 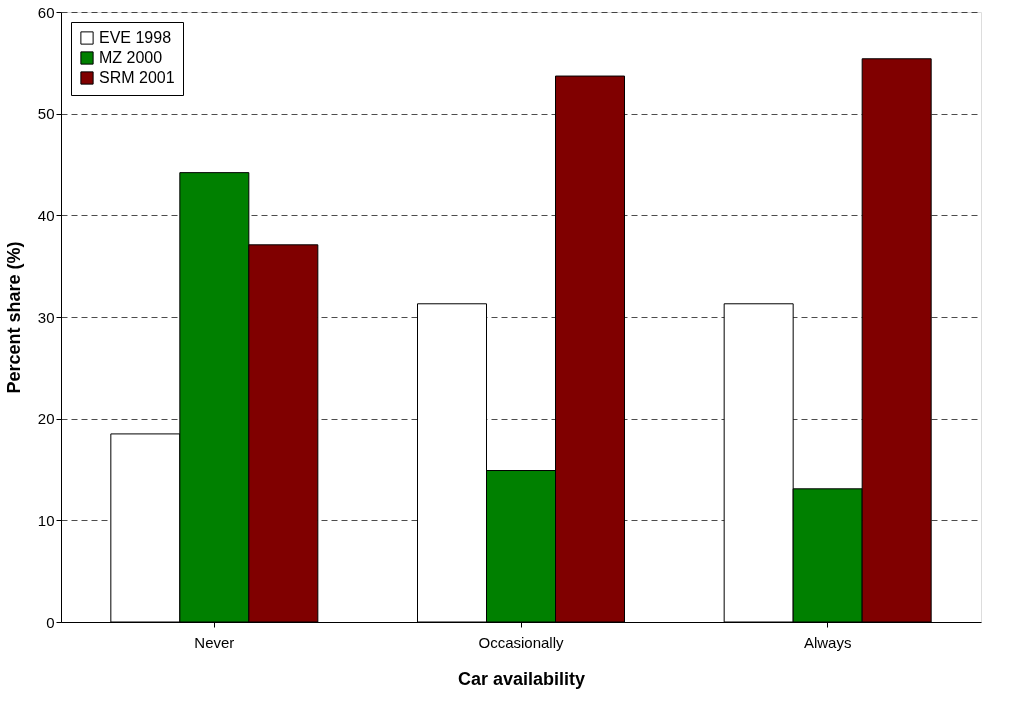 What do you see at coordinates (214, 642) in the screenshot?
I see `x-tick-label: Never` at bounding box center [214, 642].